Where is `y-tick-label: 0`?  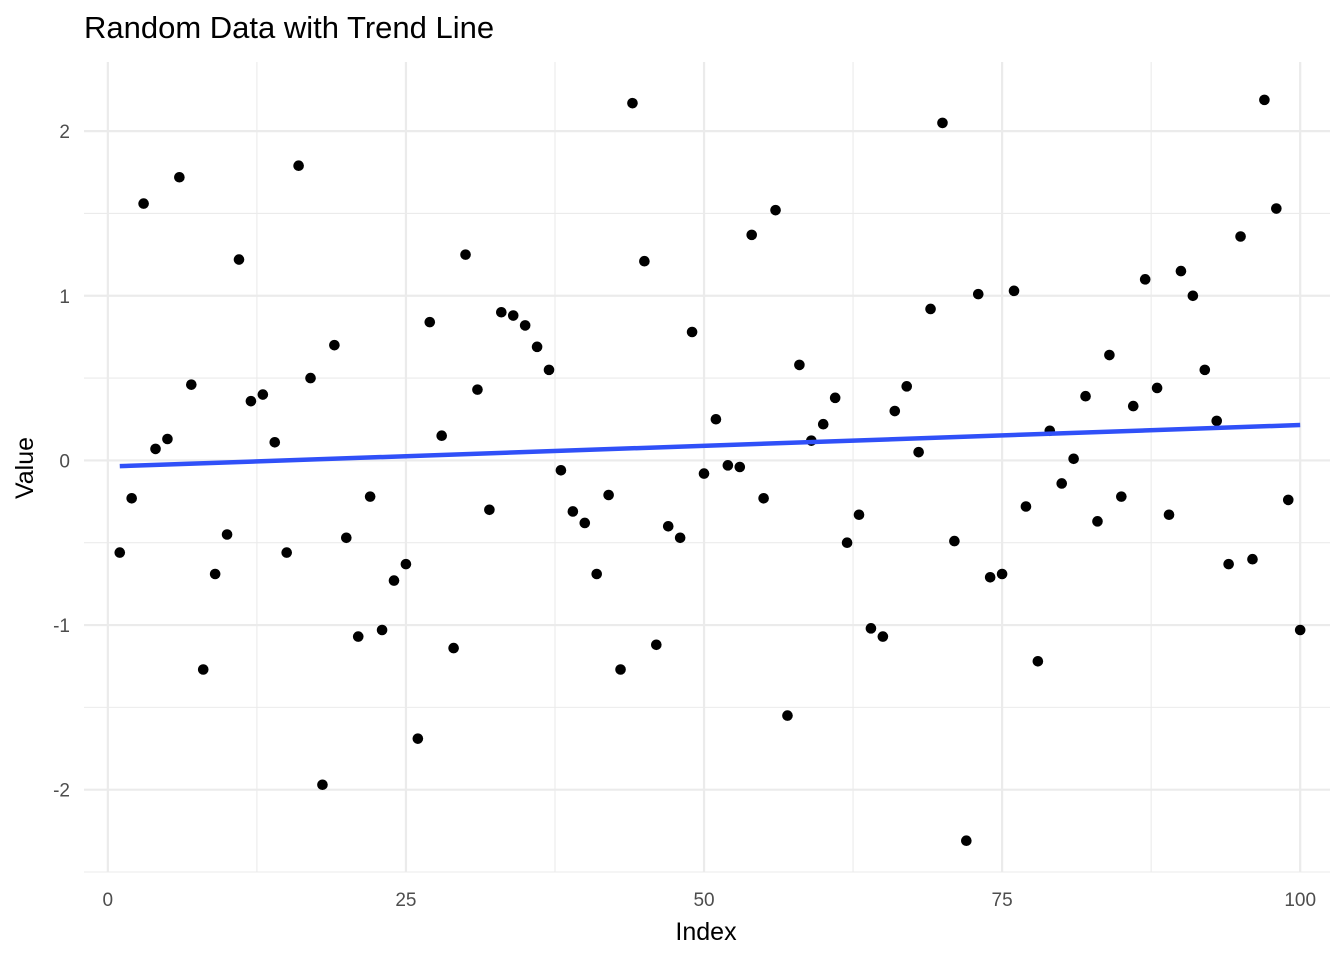
y-tick-label: 0 is located at coordinates (64, 461).